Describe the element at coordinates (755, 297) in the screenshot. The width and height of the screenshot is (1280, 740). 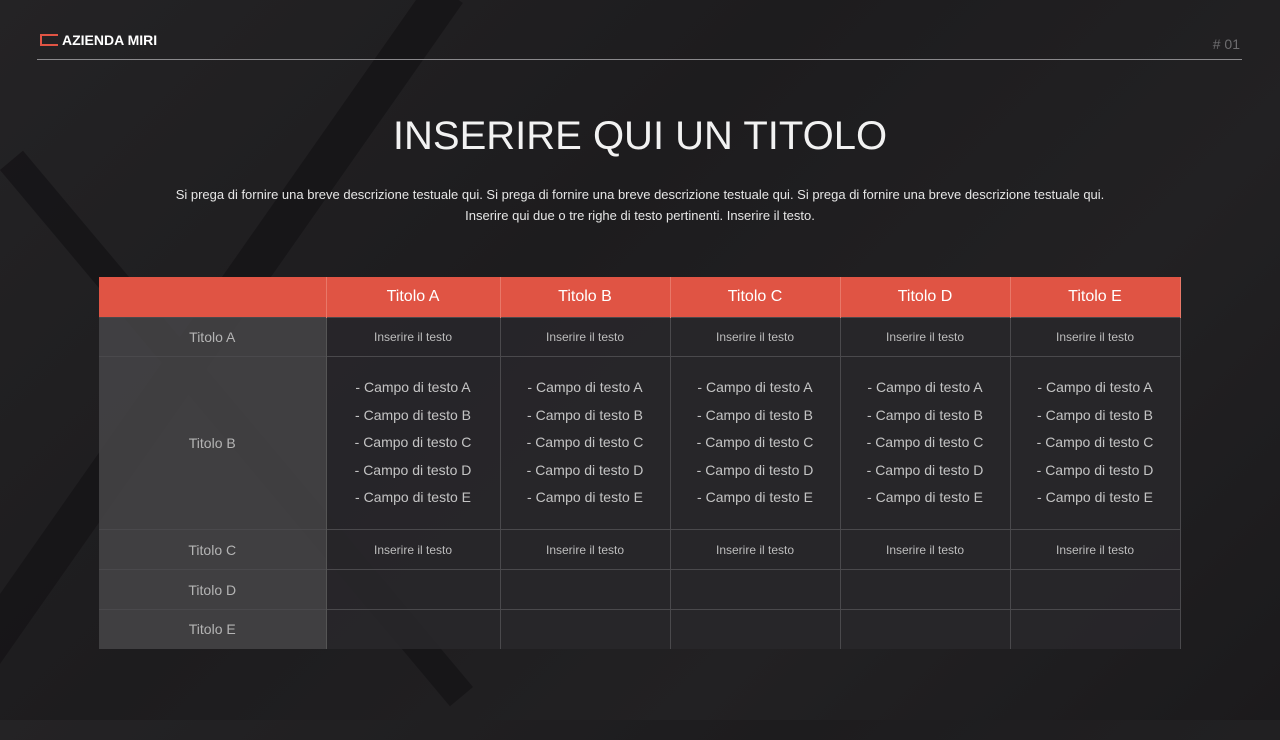
I see `column-header: Titolo C` at that location.